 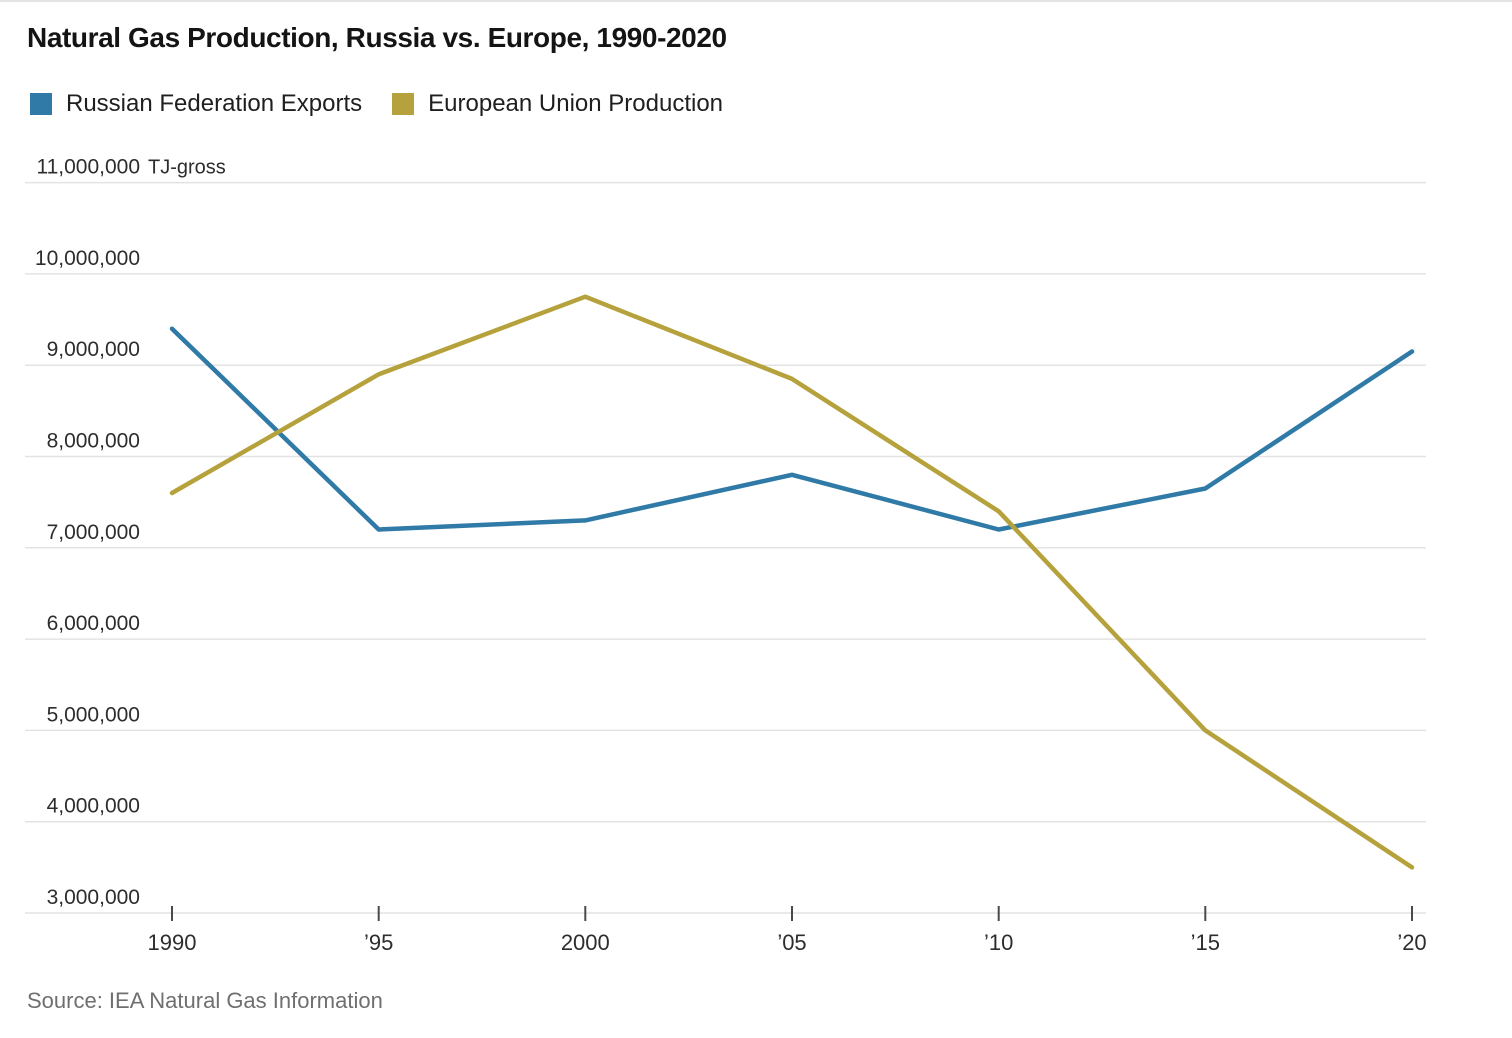 I want to click on legend-label-russian-federation-exports: Russian Federation Exports, so click(x=214, y=103).